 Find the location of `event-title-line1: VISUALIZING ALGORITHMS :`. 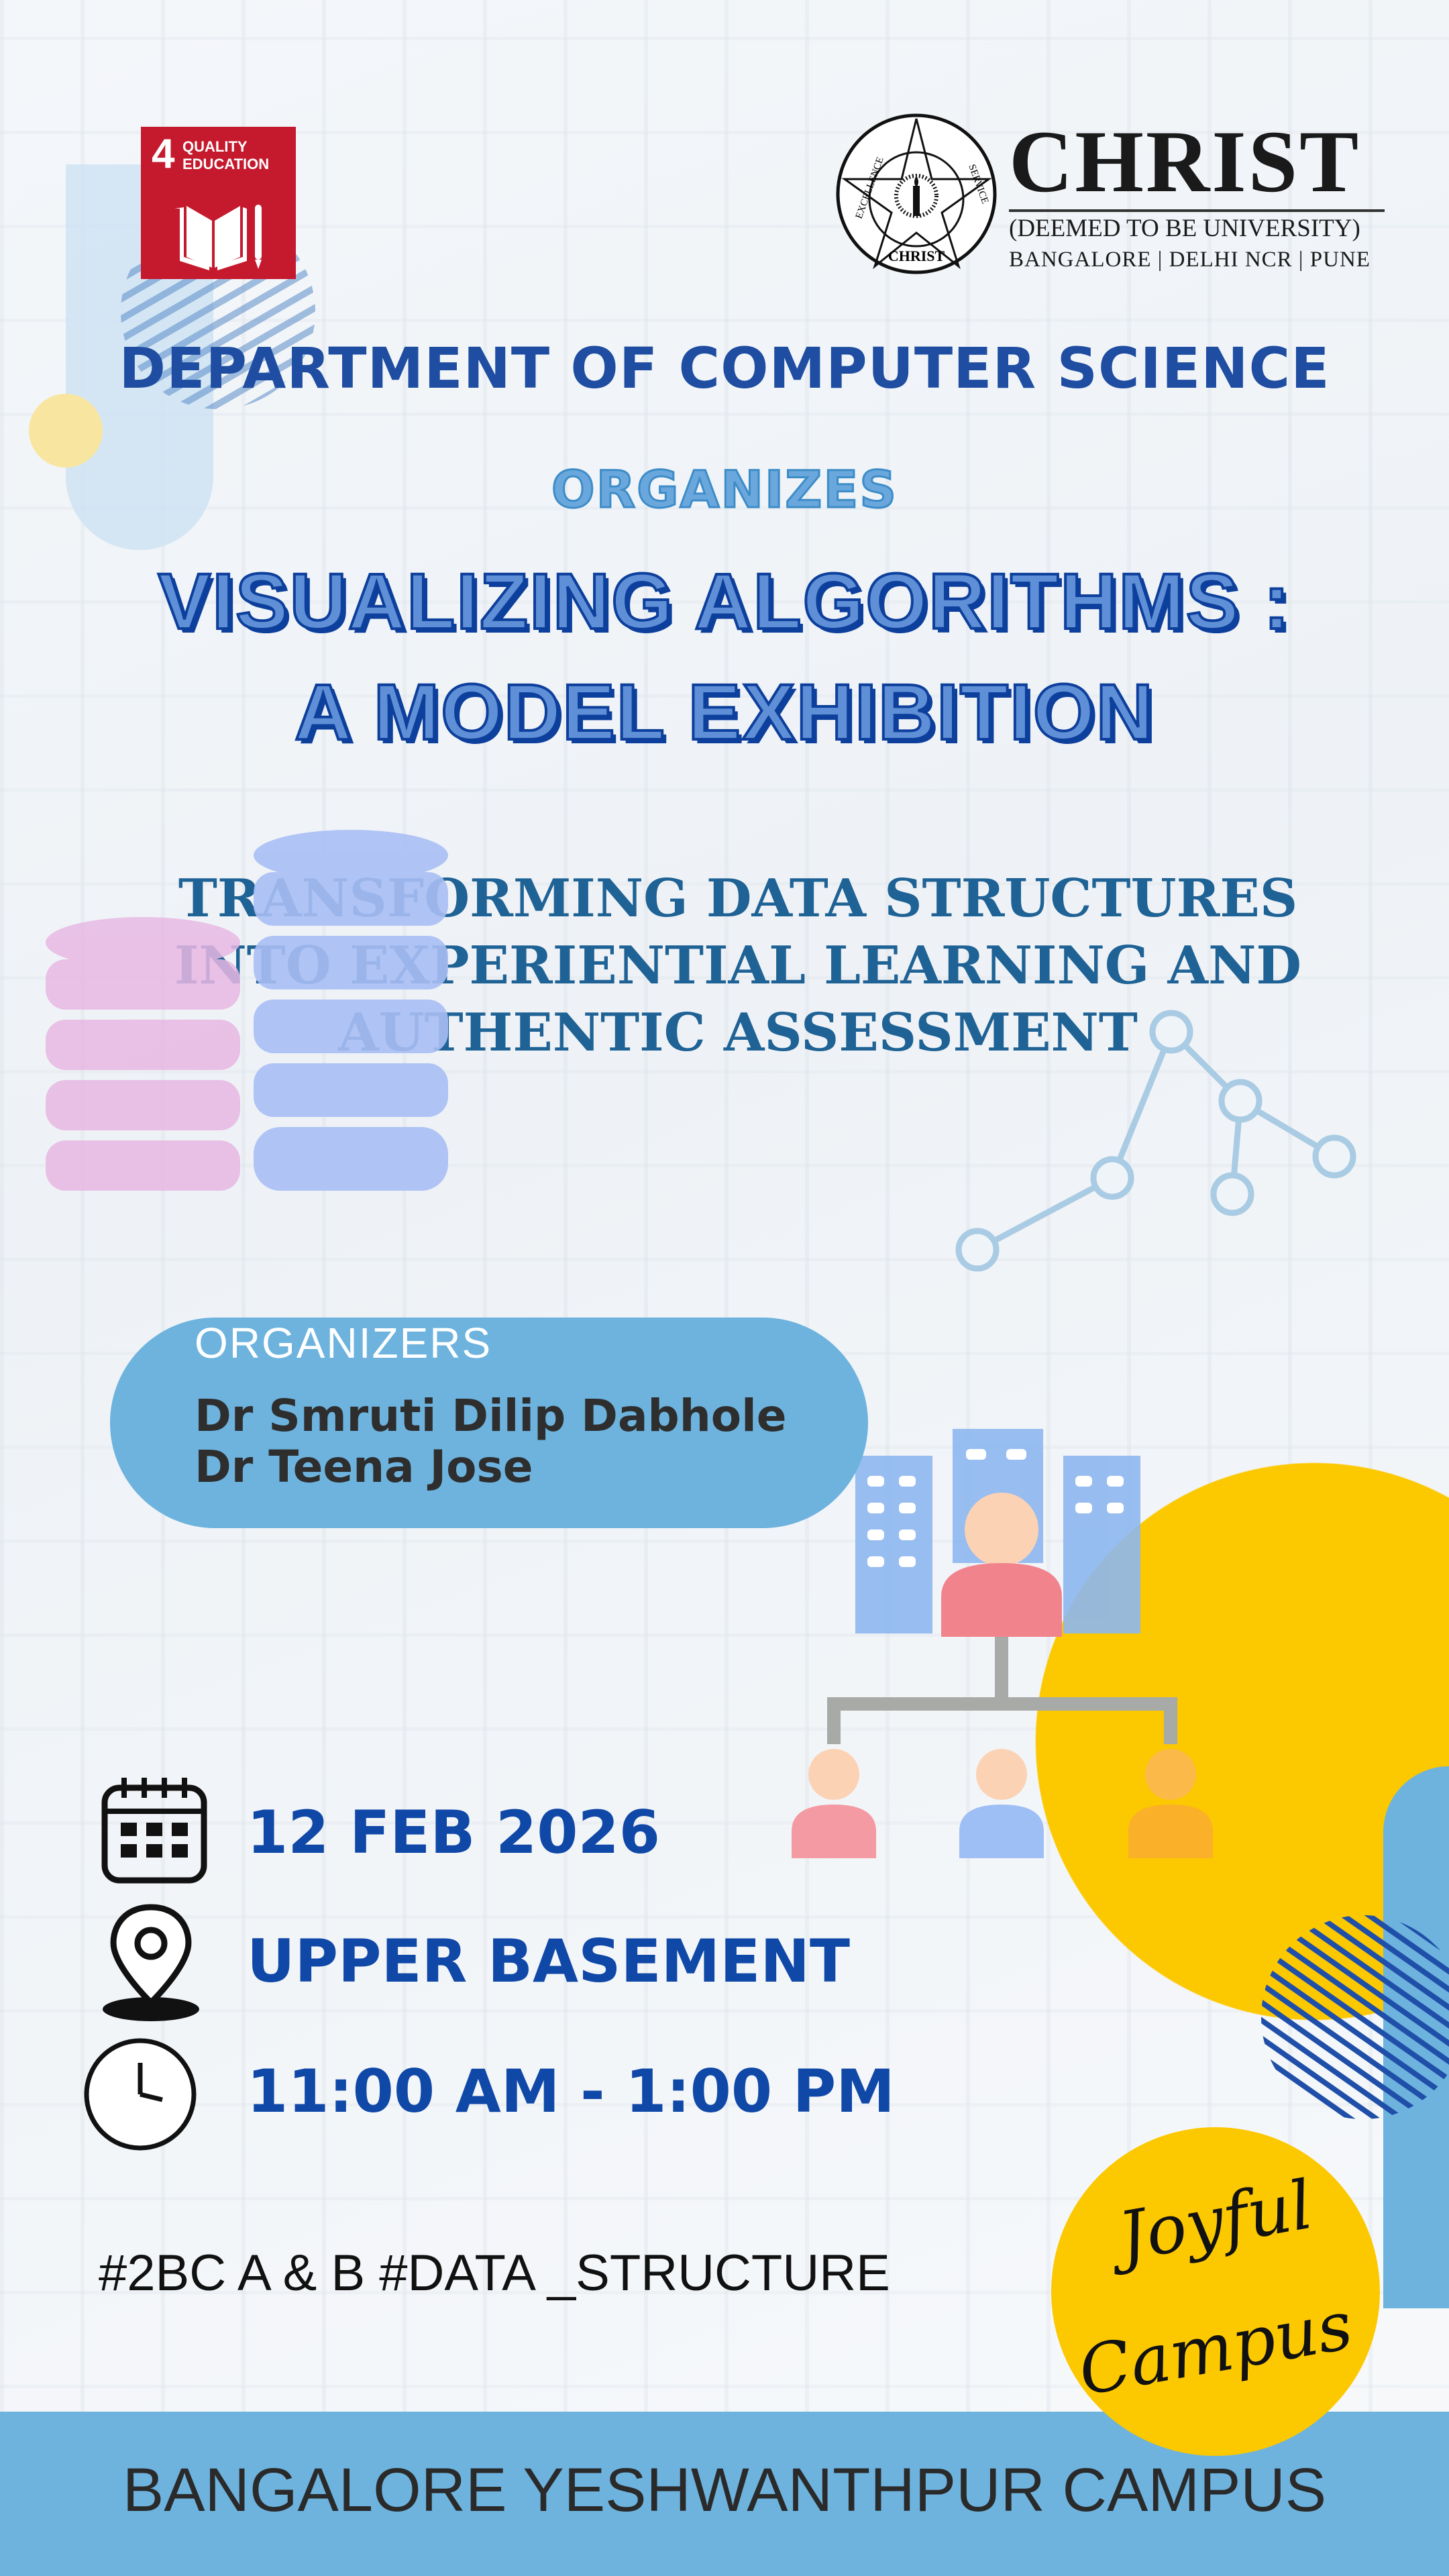

event-title-line1: VISUALIZING ALGORITHMS : is located at coordinates (724, 601).